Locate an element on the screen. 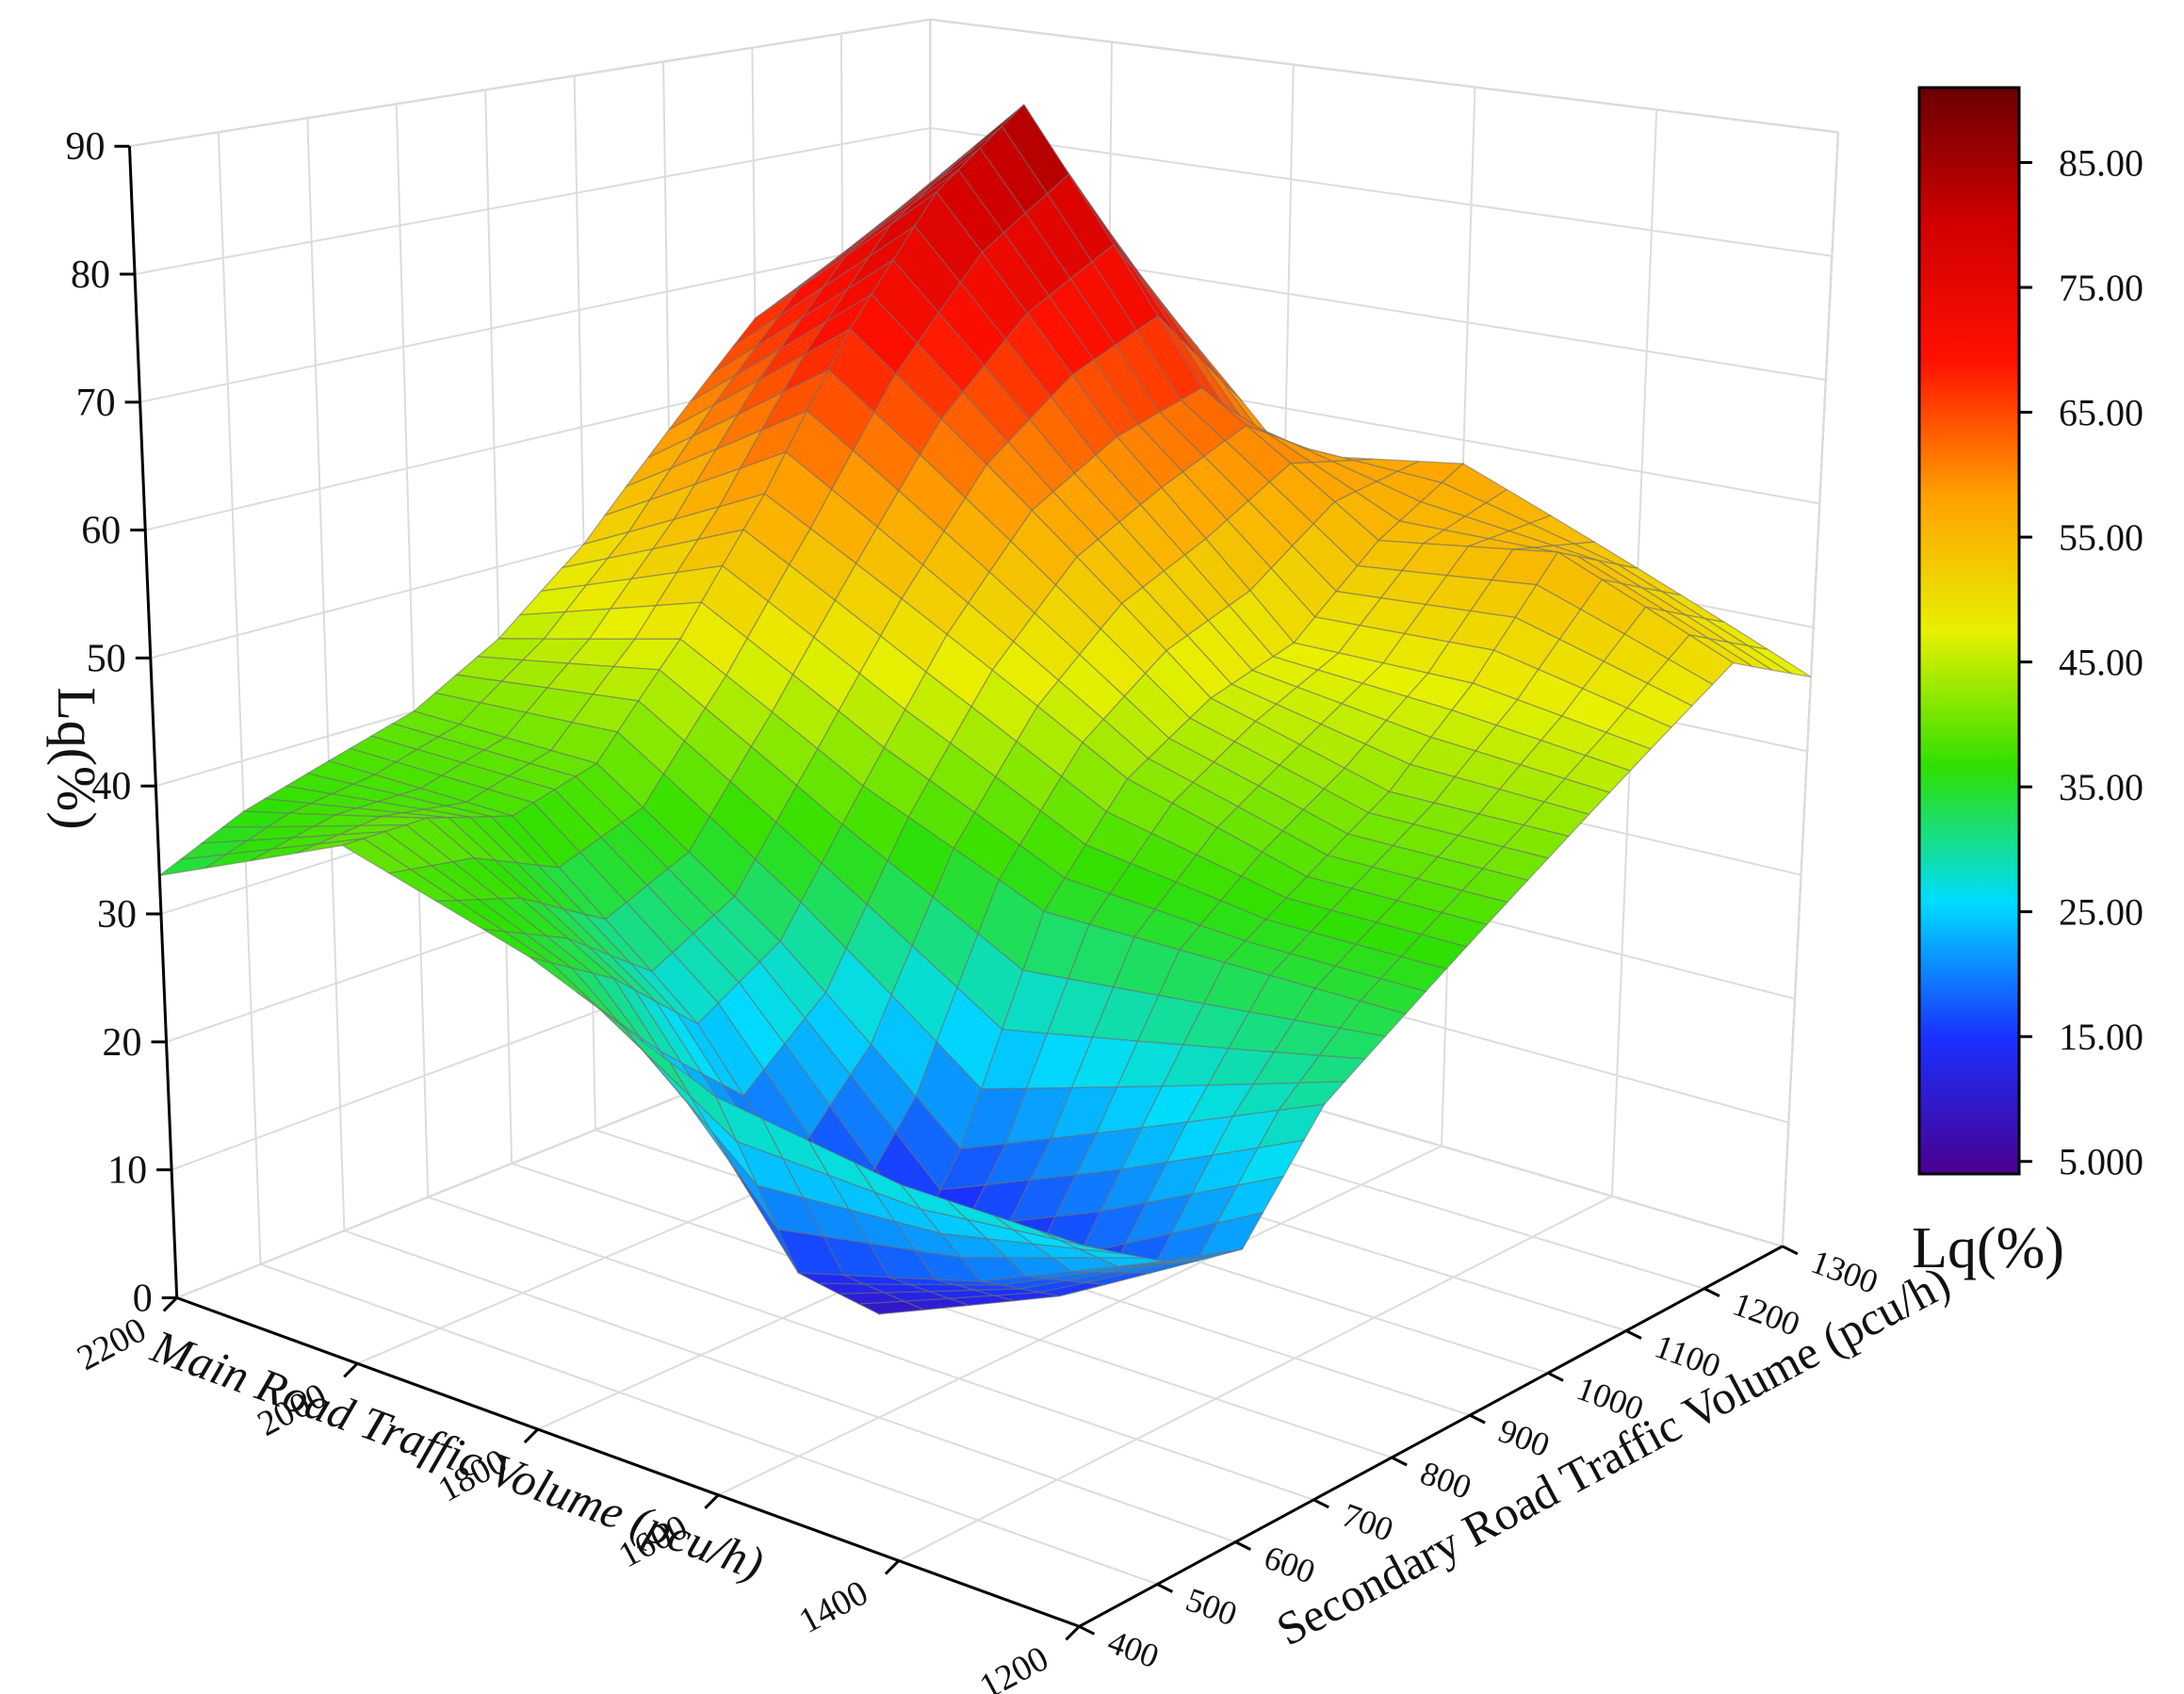 This screenshot has height=1694, width=2184. z-axis is located at coordinates (153, 722).